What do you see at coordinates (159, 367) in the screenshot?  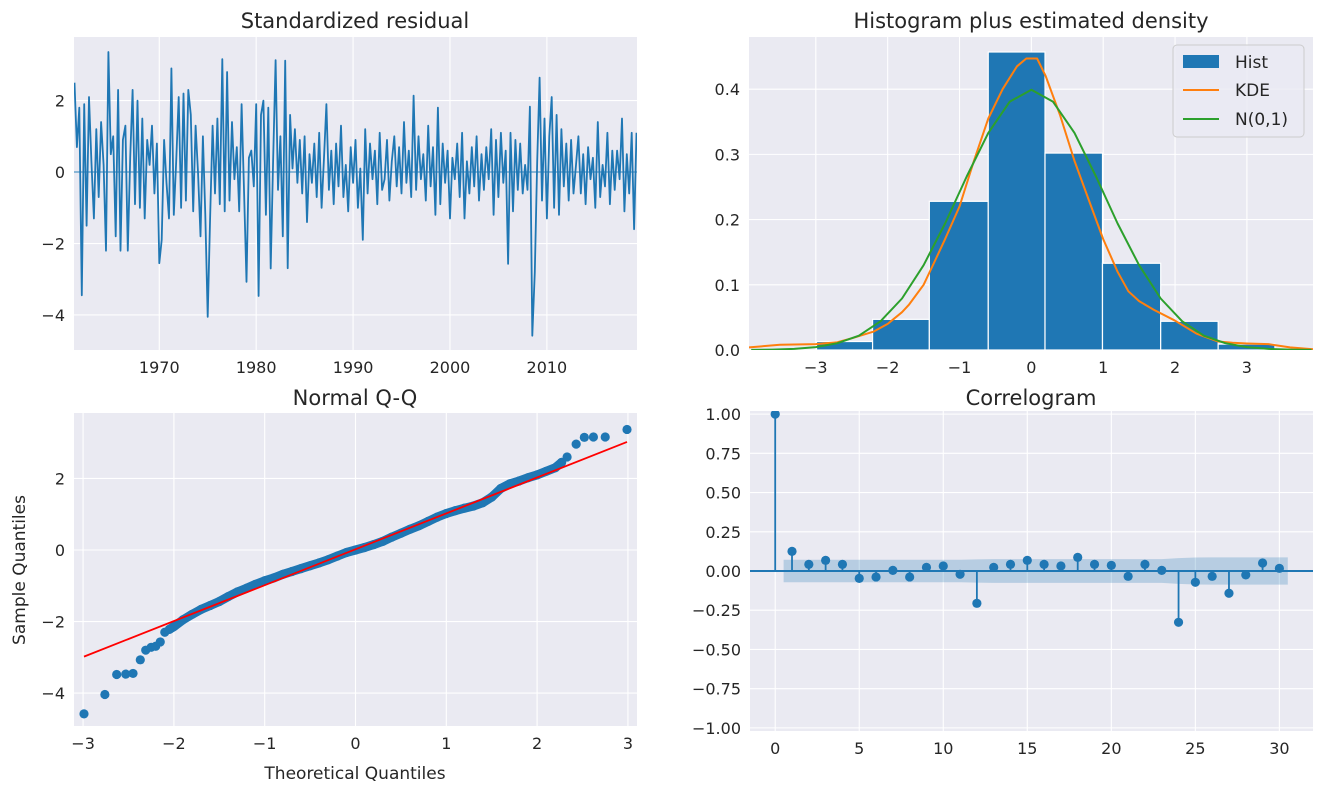 I see `x-tick-label: 1970` at bounding box center [159, 367].